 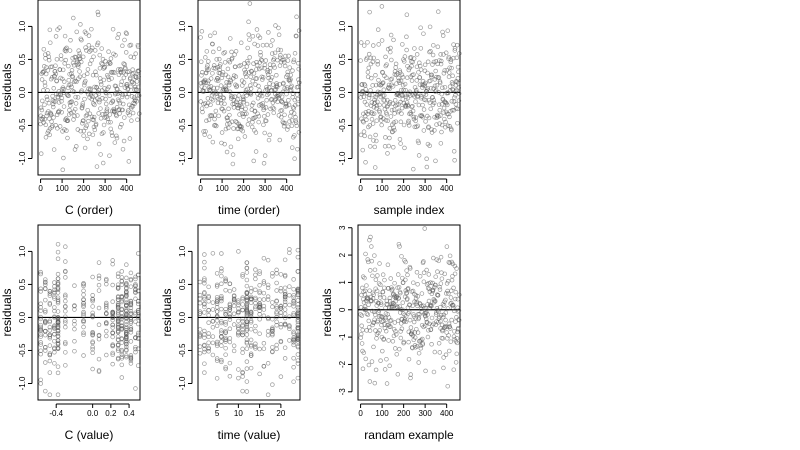 I want to click on x-axis-title: time (value), so click(x=249, y=435).